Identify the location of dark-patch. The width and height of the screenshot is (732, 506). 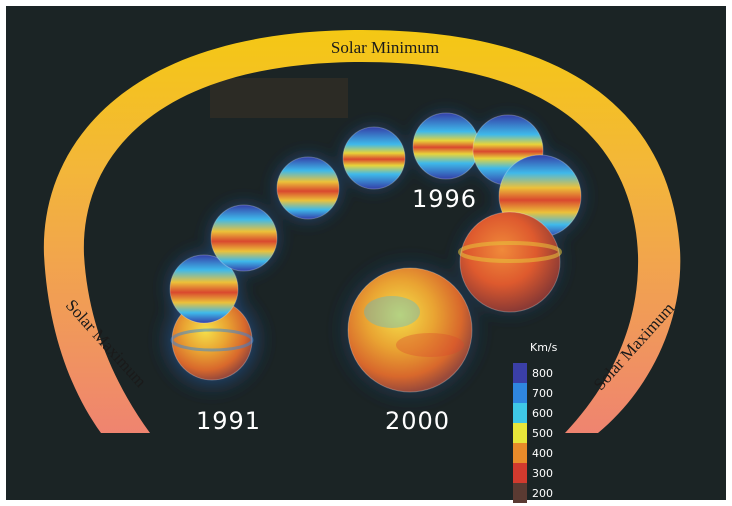
(279, 98).